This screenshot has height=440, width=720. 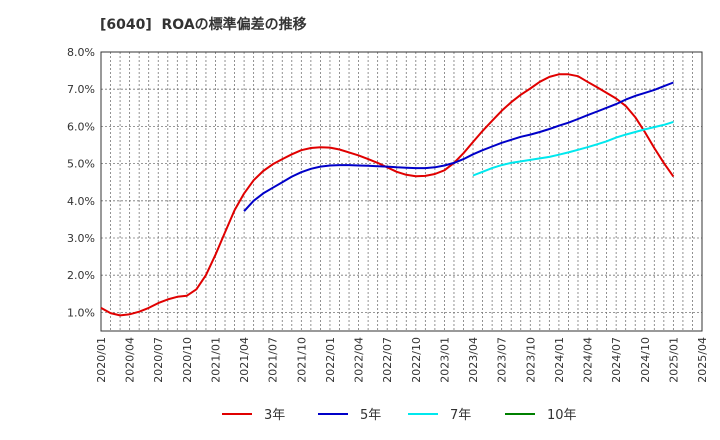 What do you see at coordinates (158, 360) in the screenshot?
I see `x-tick-label: 2020/07` at bounding box center [158, 360].